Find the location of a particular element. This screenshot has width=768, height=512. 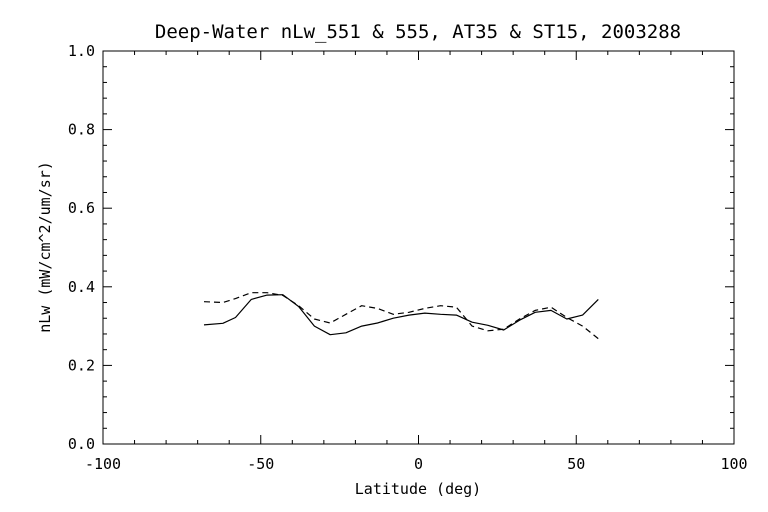

y-tick-label: 0.4 is located at coordinates (81, 287).